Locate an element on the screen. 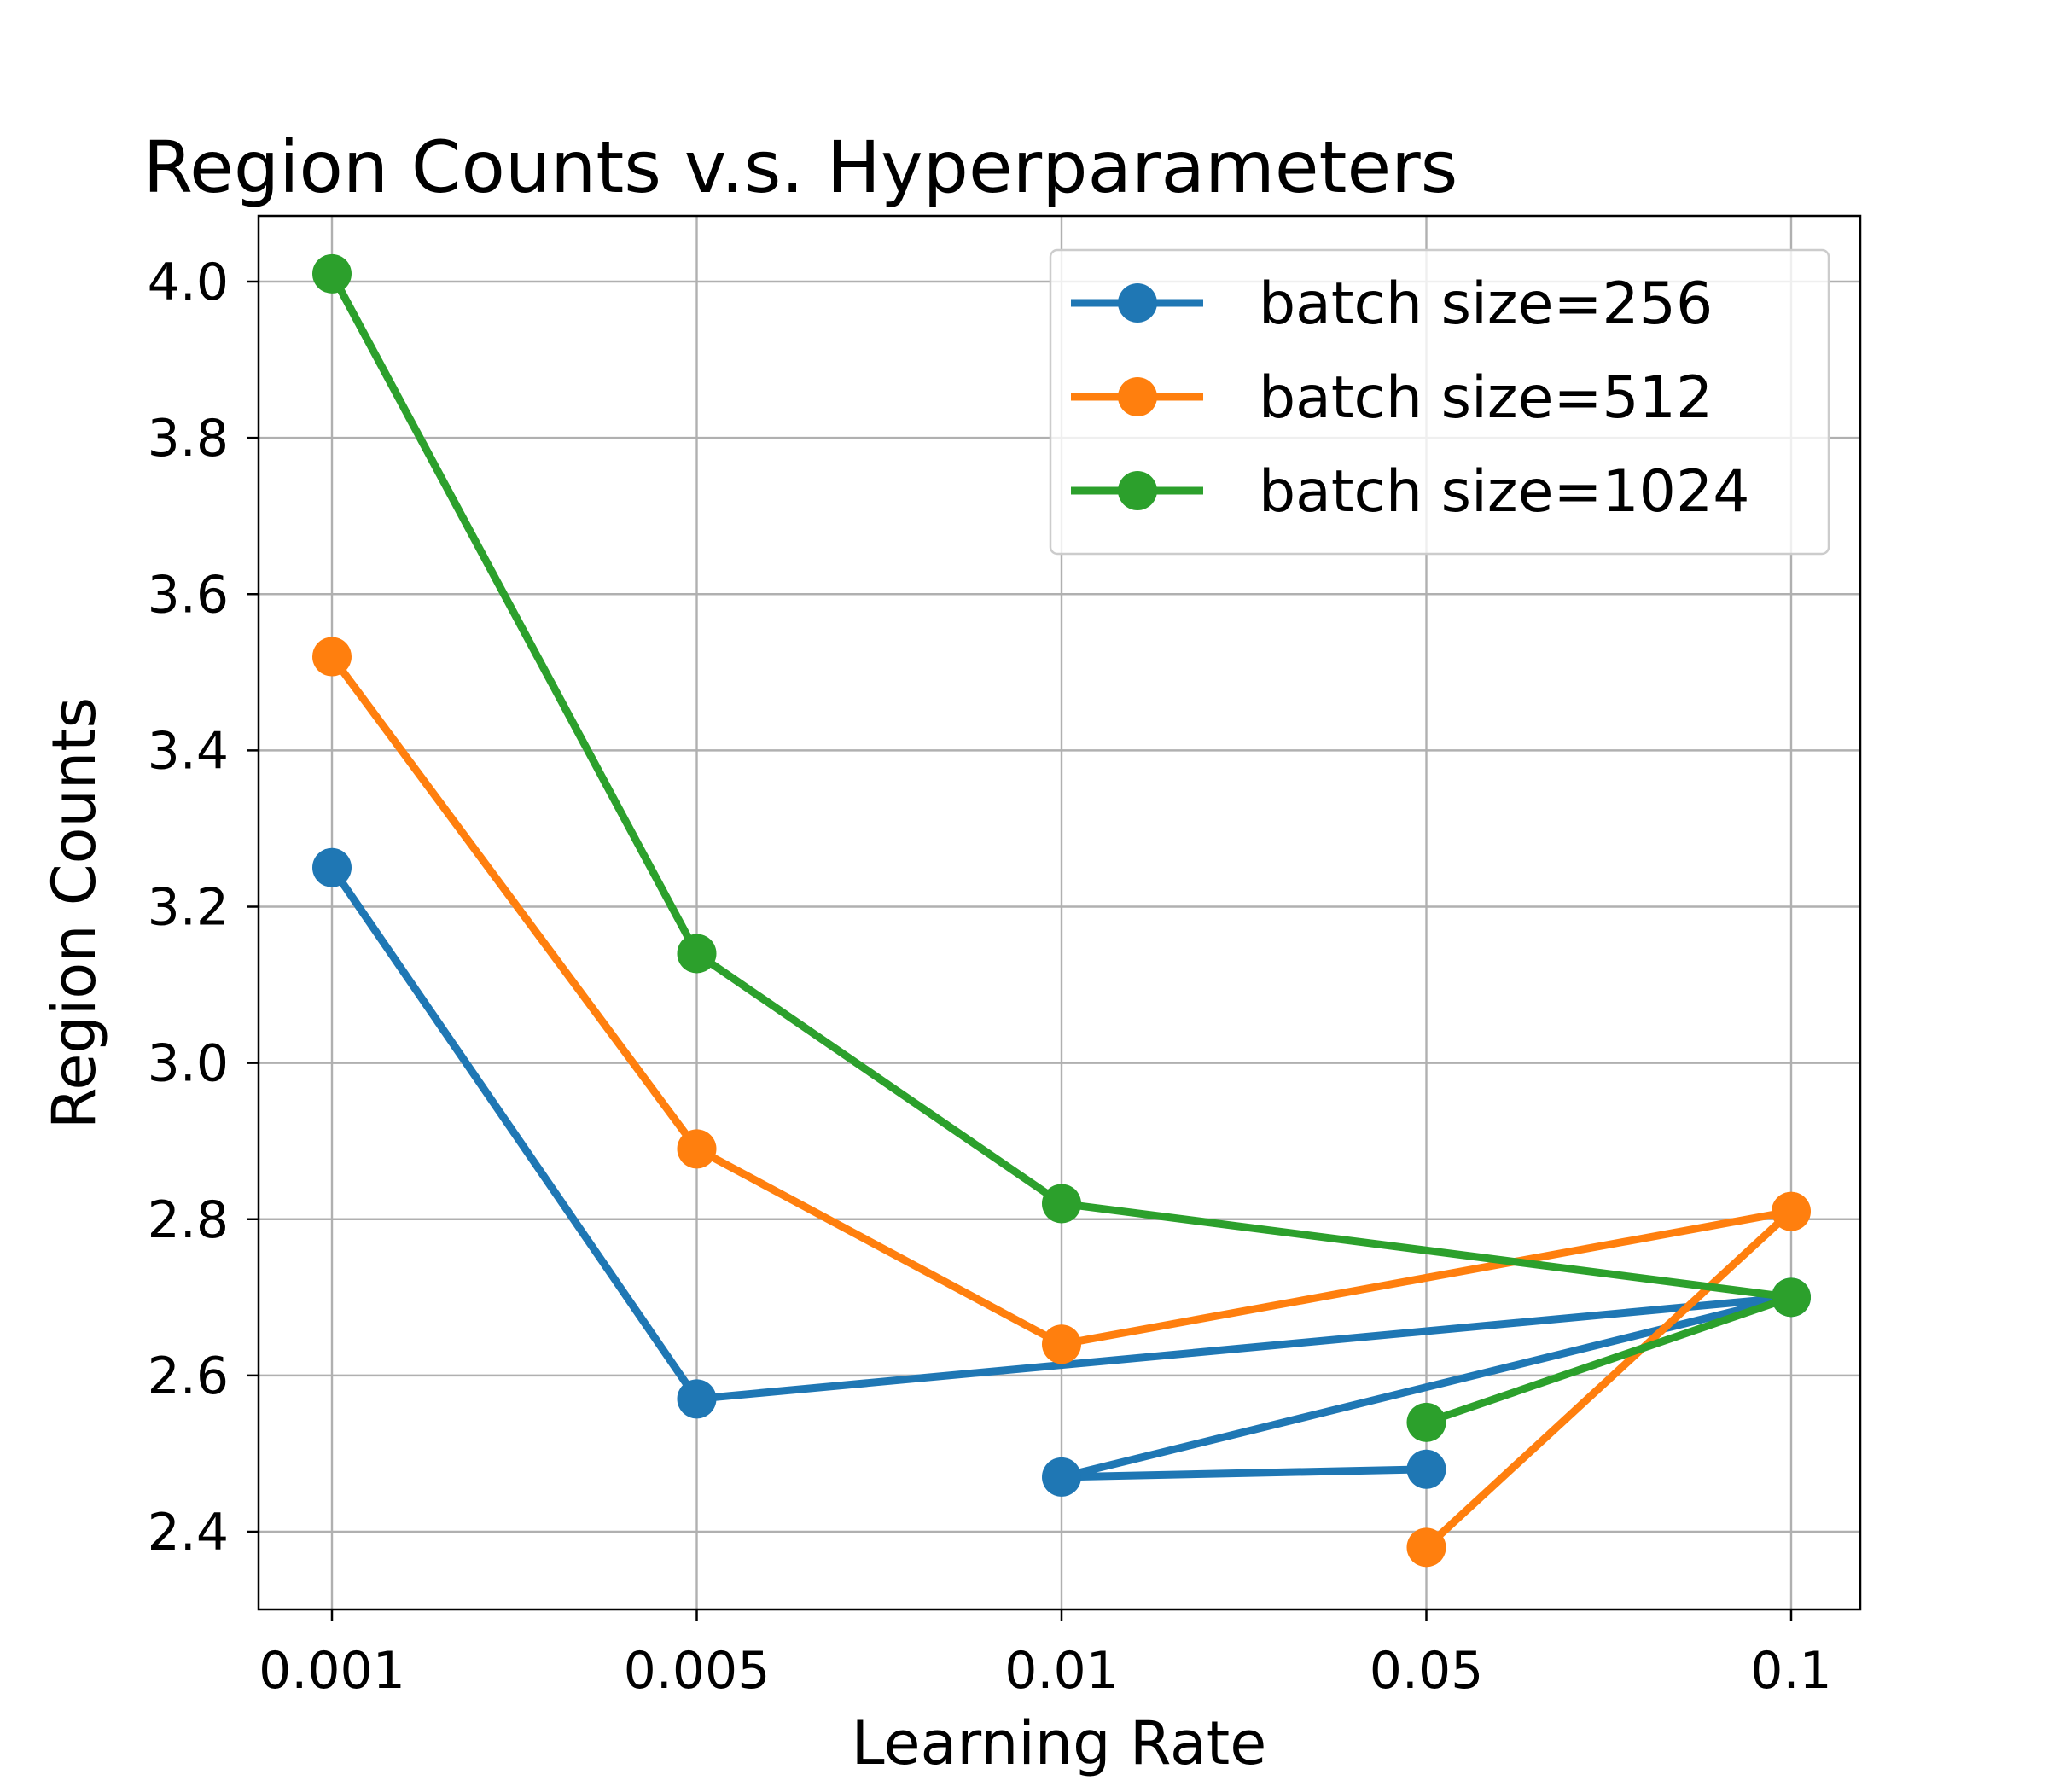 This screenshot has width=2048, height=1792. y-tick-label: 3.8 is located at coordinates (188, 438).